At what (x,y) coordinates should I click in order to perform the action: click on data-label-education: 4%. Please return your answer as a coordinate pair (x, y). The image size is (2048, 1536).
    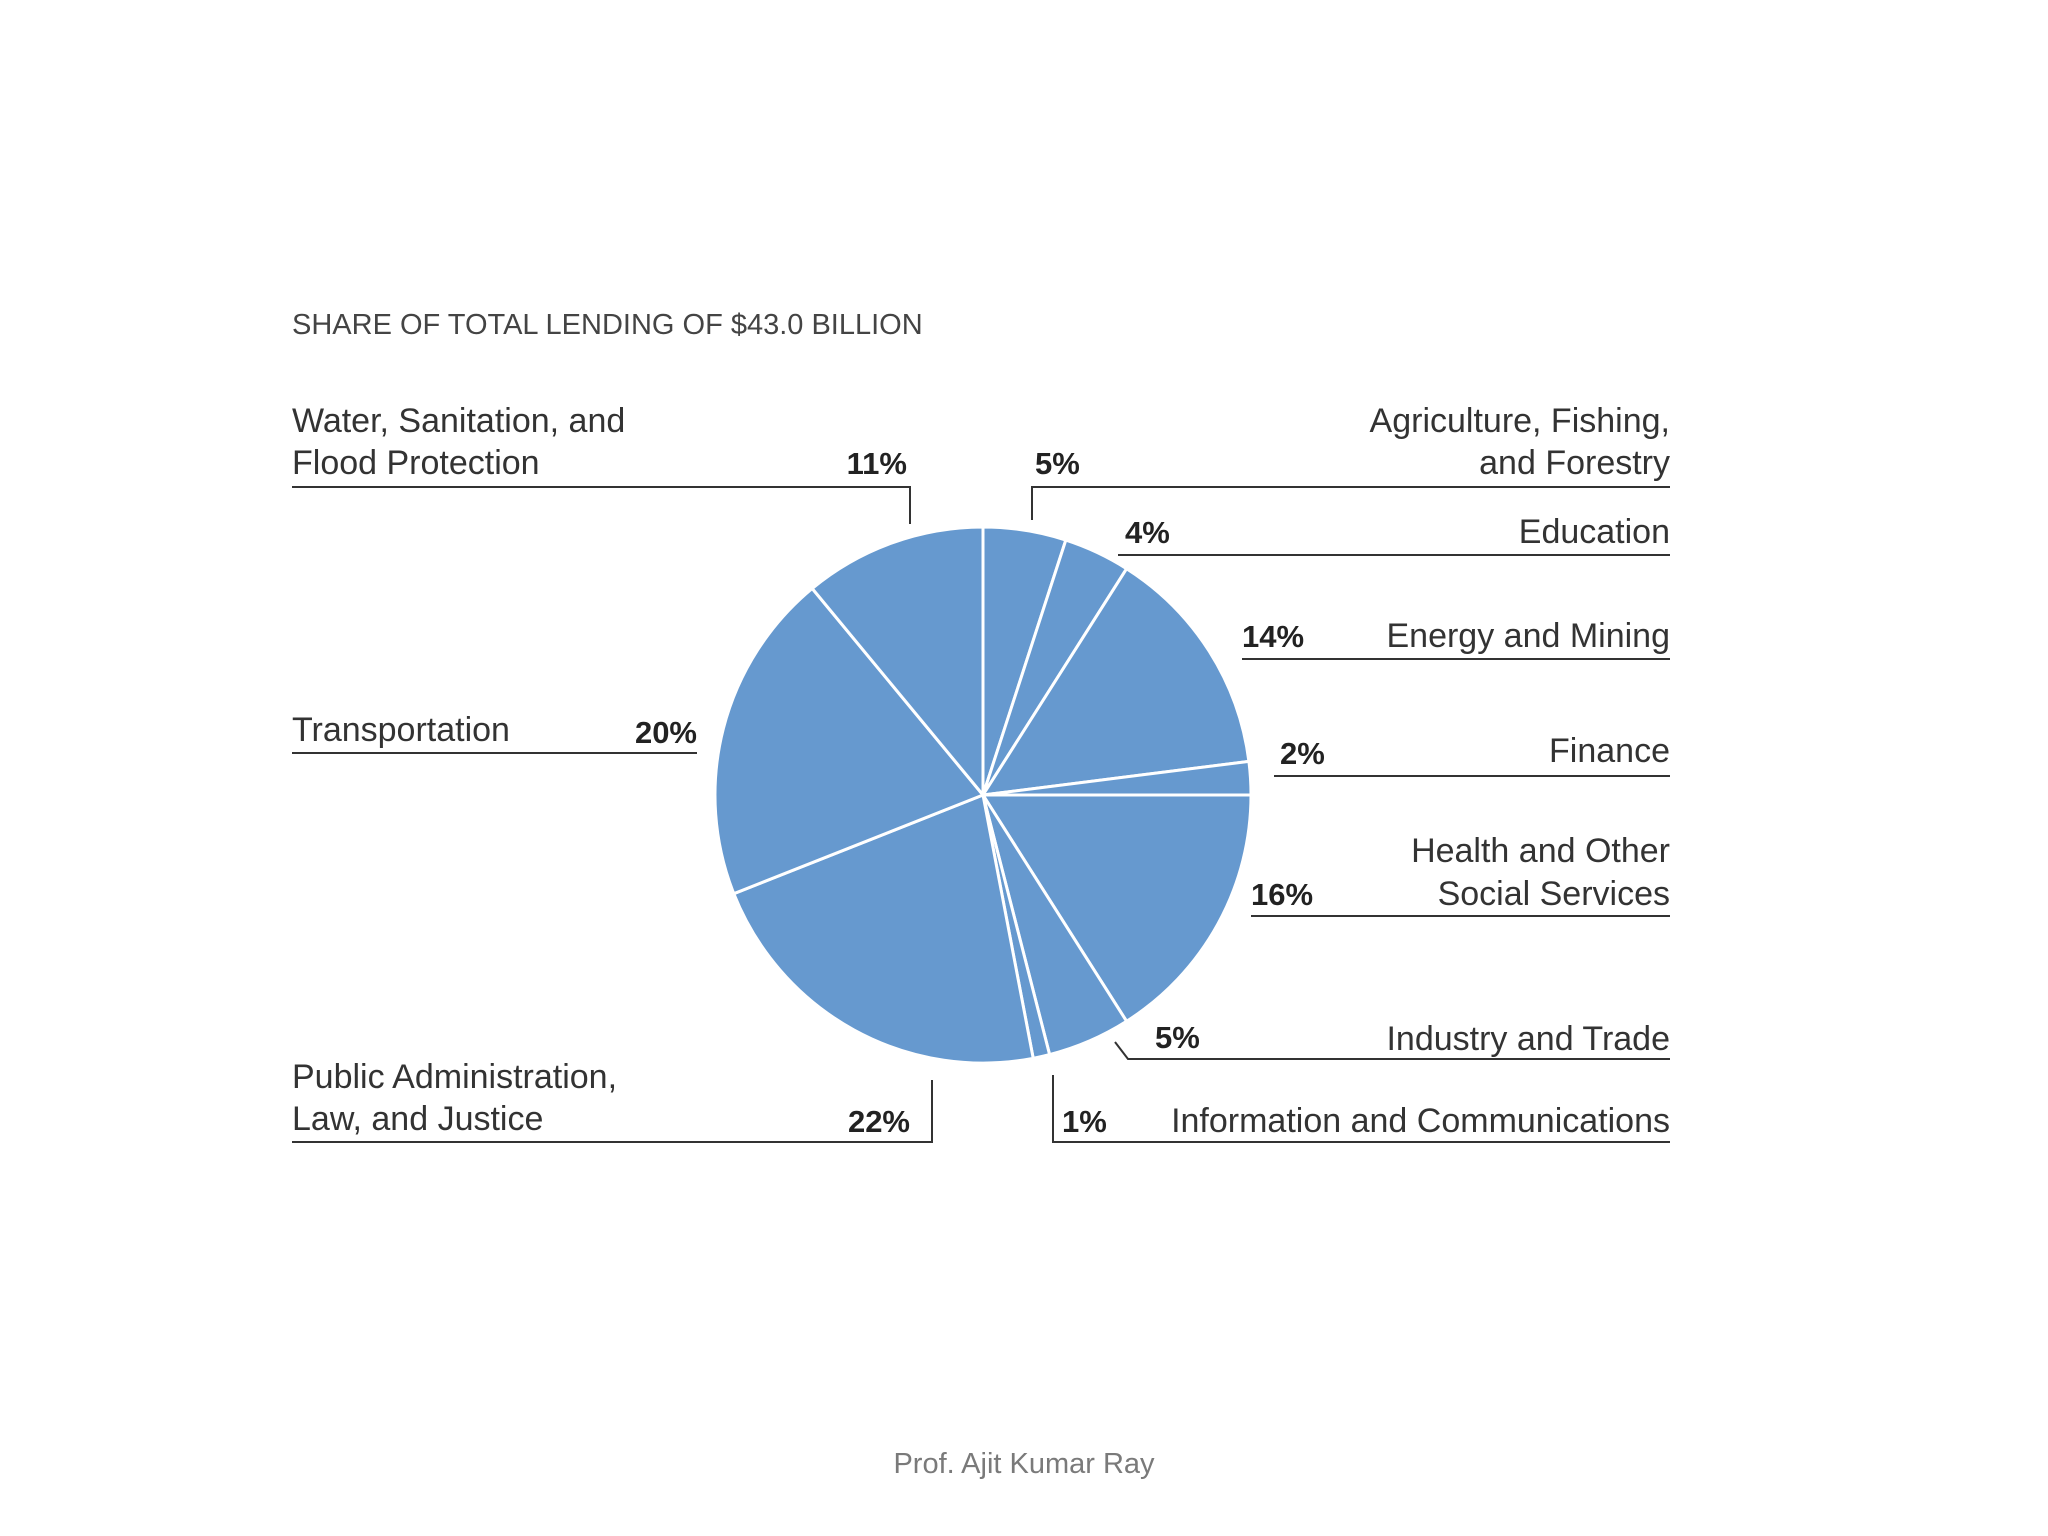
    Looking at the image, I should click on (1147, 532).